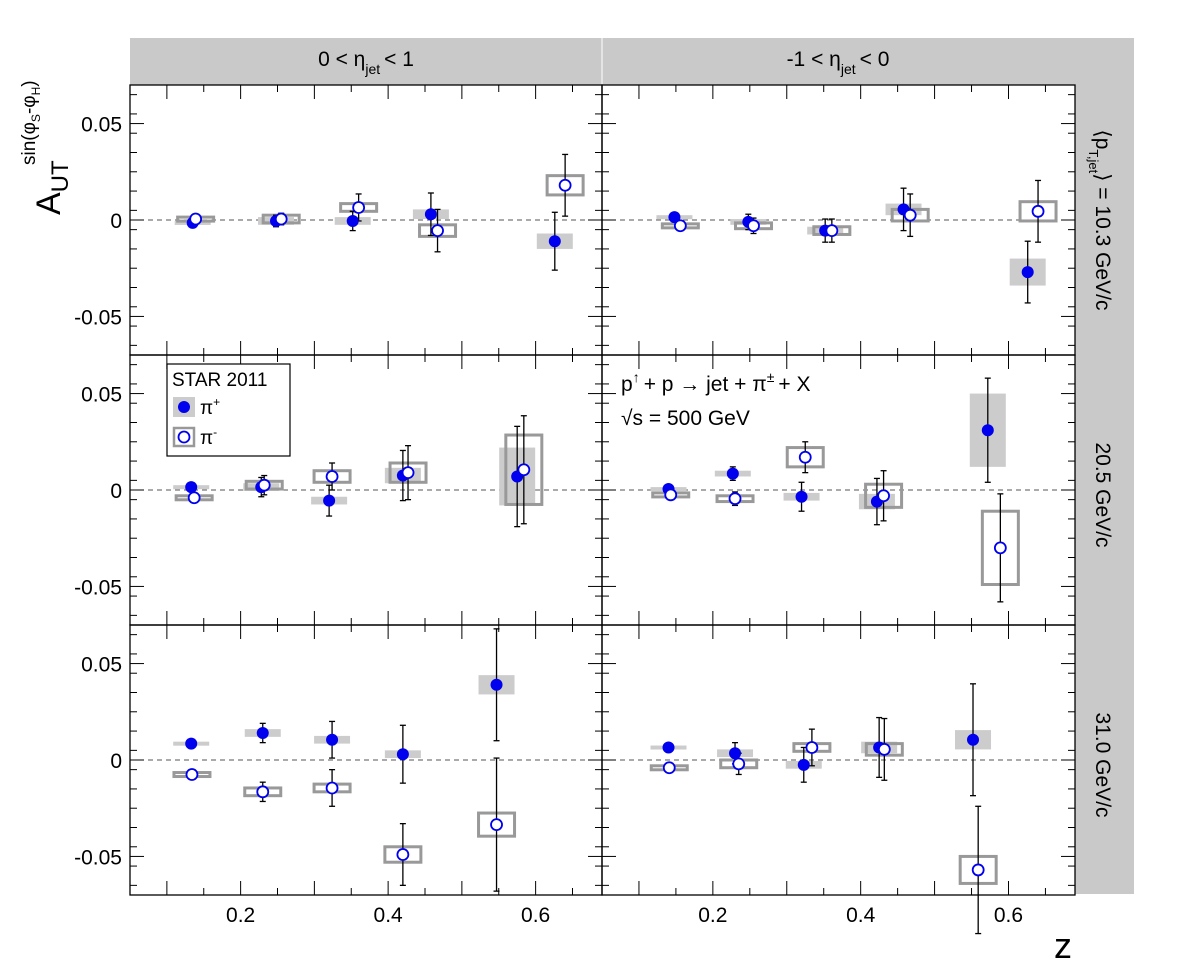 The width and height of the screenshot is (1181, 964). I want to click on col1-post: < 0, so click(875, 59).